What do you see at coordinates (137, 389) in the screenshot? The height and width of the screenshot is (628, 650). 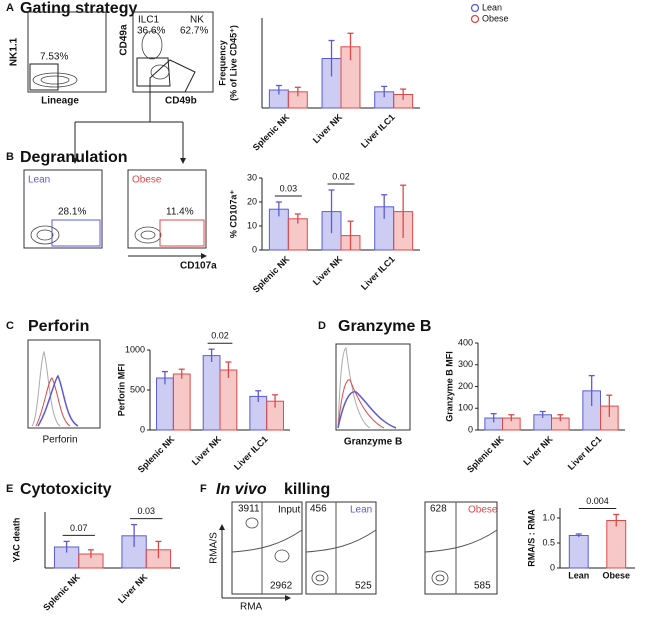 I see `y-tick-label: 500` at bounding box center [137, 389].